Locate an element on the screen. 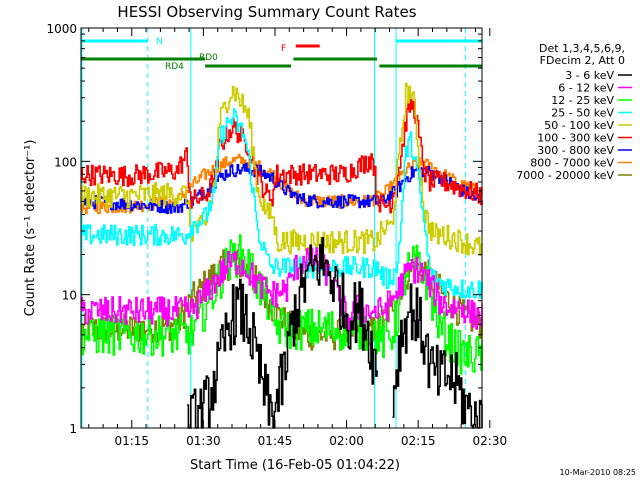 The image size is (640, 480). x-tick-label: 01:30 is located at coordinates (203, 441).